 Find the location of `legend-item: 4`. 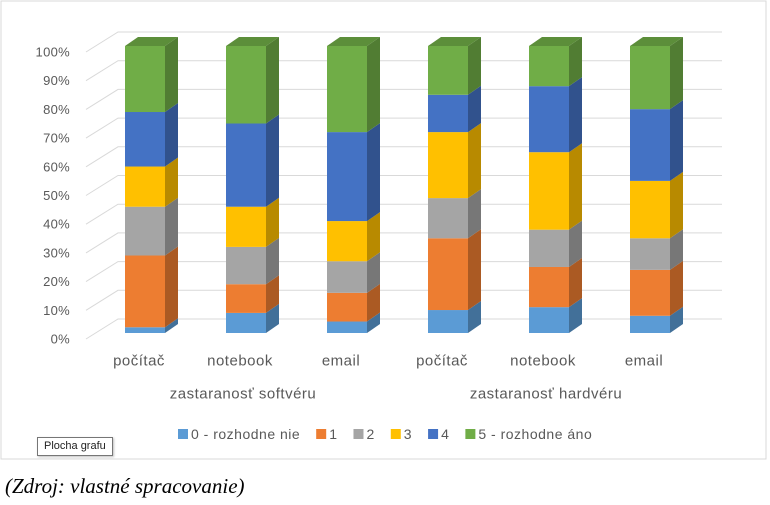

legend-item: 4 is located at coordinates (438, 434).